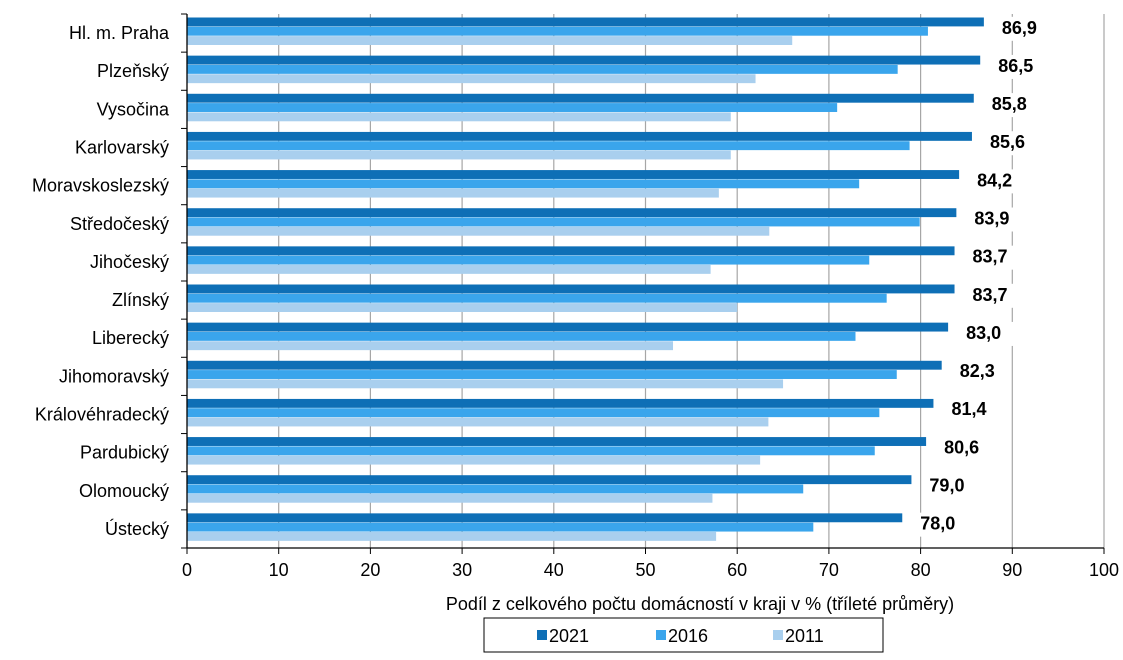  I want to click on data-label: 83,9, so click(991, 219).